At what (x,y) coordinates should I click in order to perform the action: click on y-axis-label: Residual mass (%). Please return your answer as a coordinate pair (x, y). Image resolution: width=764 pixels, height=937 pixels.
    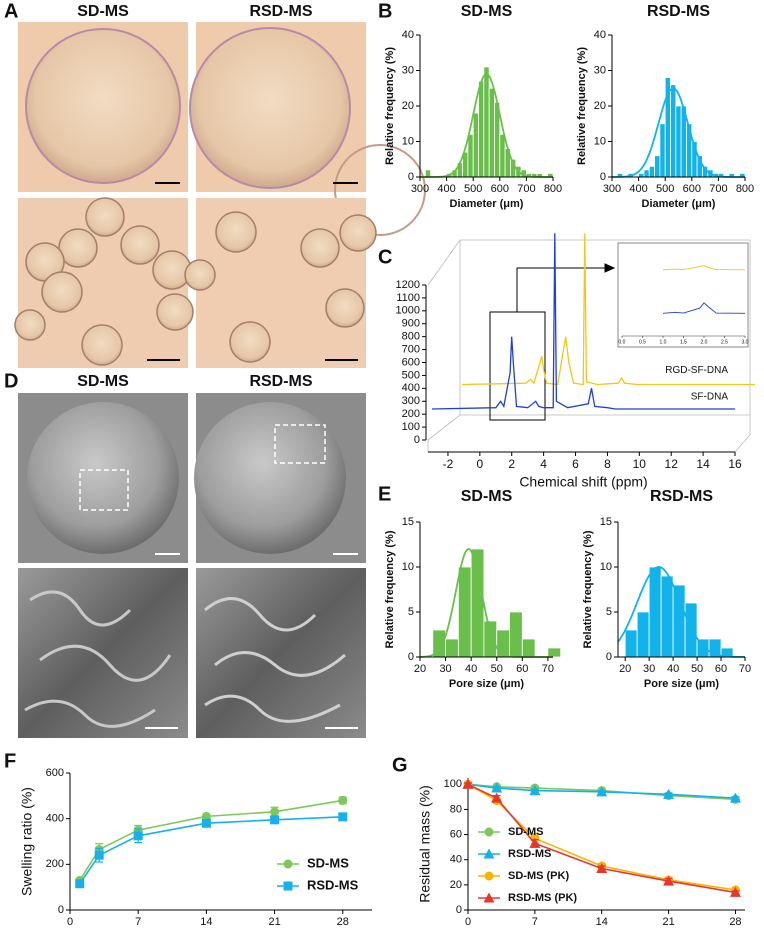
    Looking at the image, I should click on (425, 843).